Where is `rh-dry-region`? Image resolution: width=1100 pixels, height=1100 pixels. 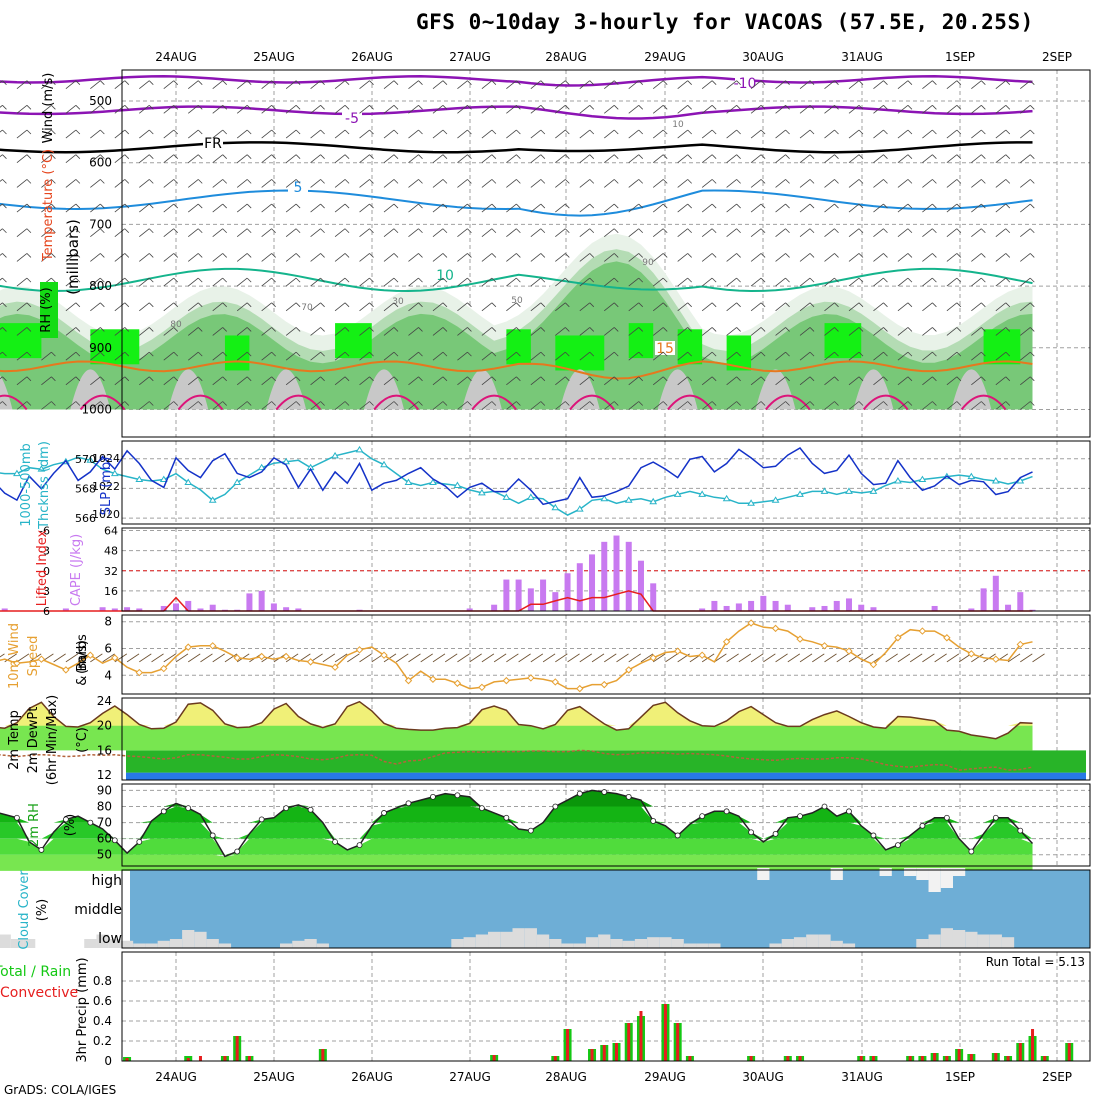
rh-dry-region is located at coordinates (579, 389).